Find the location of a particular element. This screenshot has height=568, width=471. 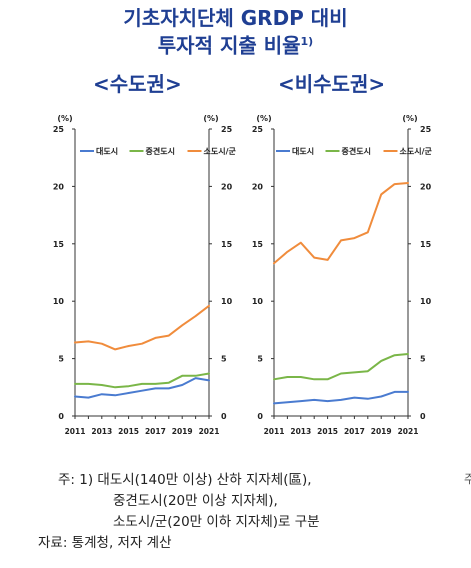

chart-title-line1: 기초자치단체 GRDP 대비 is located at coordinates (235, 18).